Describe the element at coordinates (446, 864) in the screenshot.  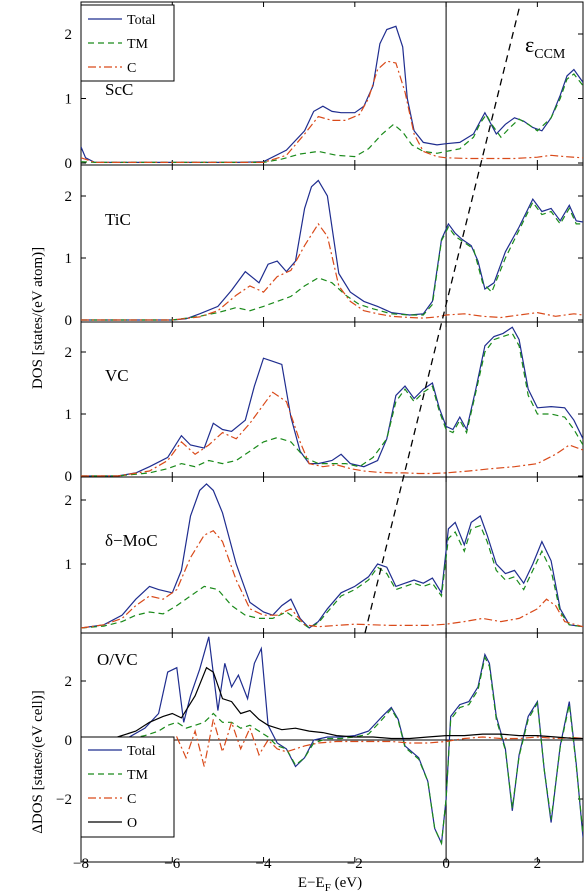
I see `x-tick-label: 0` at that location.